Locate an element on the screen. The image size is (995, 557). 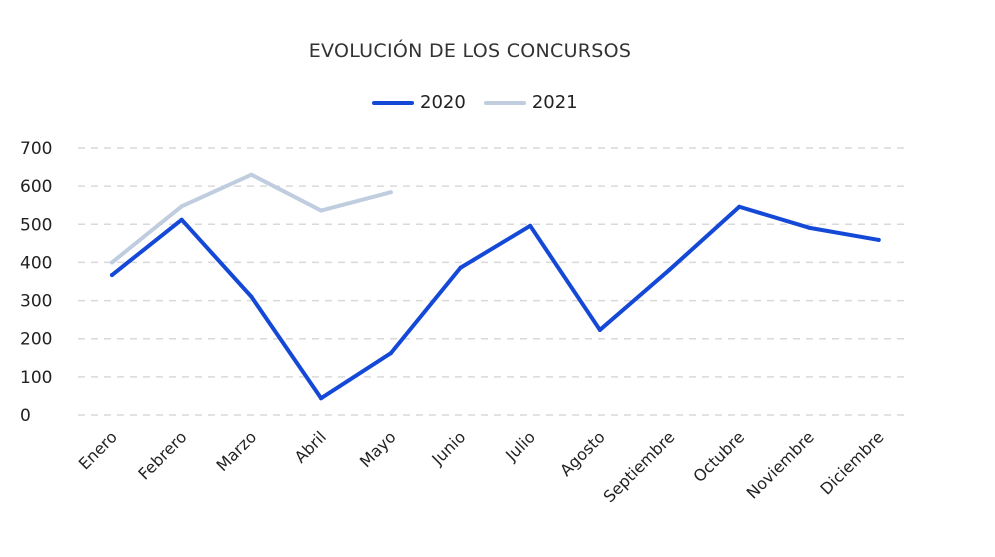
y-tick-label: 0 is located at coordinates (25, 416).